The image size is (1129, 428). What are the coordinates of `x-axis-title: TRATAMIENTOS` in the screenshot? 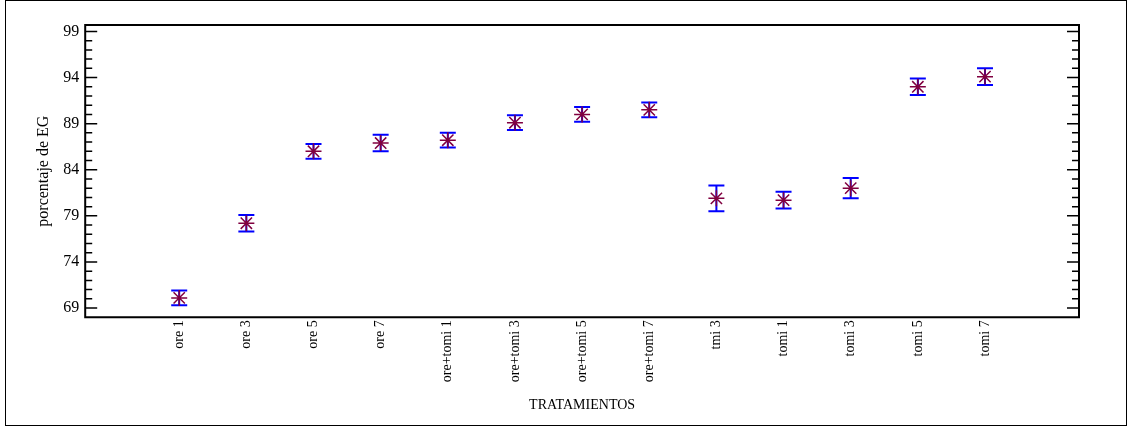 It's located at (582, 405).